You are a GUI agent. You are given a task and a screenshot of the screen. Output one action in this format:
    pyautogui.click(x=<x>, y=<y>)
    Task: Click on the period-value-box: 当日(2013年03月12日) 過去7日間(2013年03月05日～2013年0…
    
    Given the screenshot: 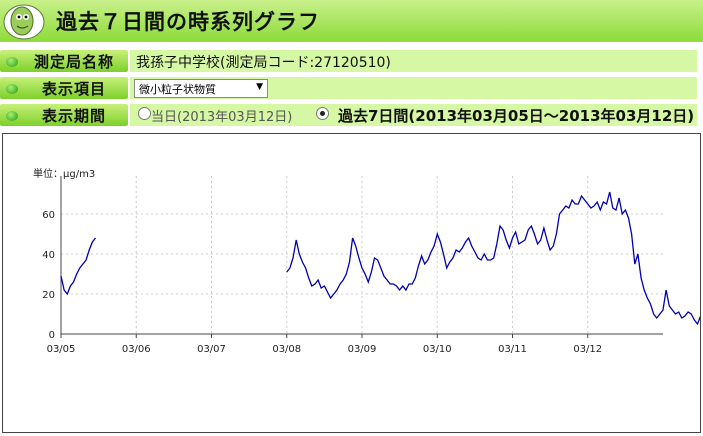 What is the action you would take?
    pyautogui.click(x=413, y=115)
    